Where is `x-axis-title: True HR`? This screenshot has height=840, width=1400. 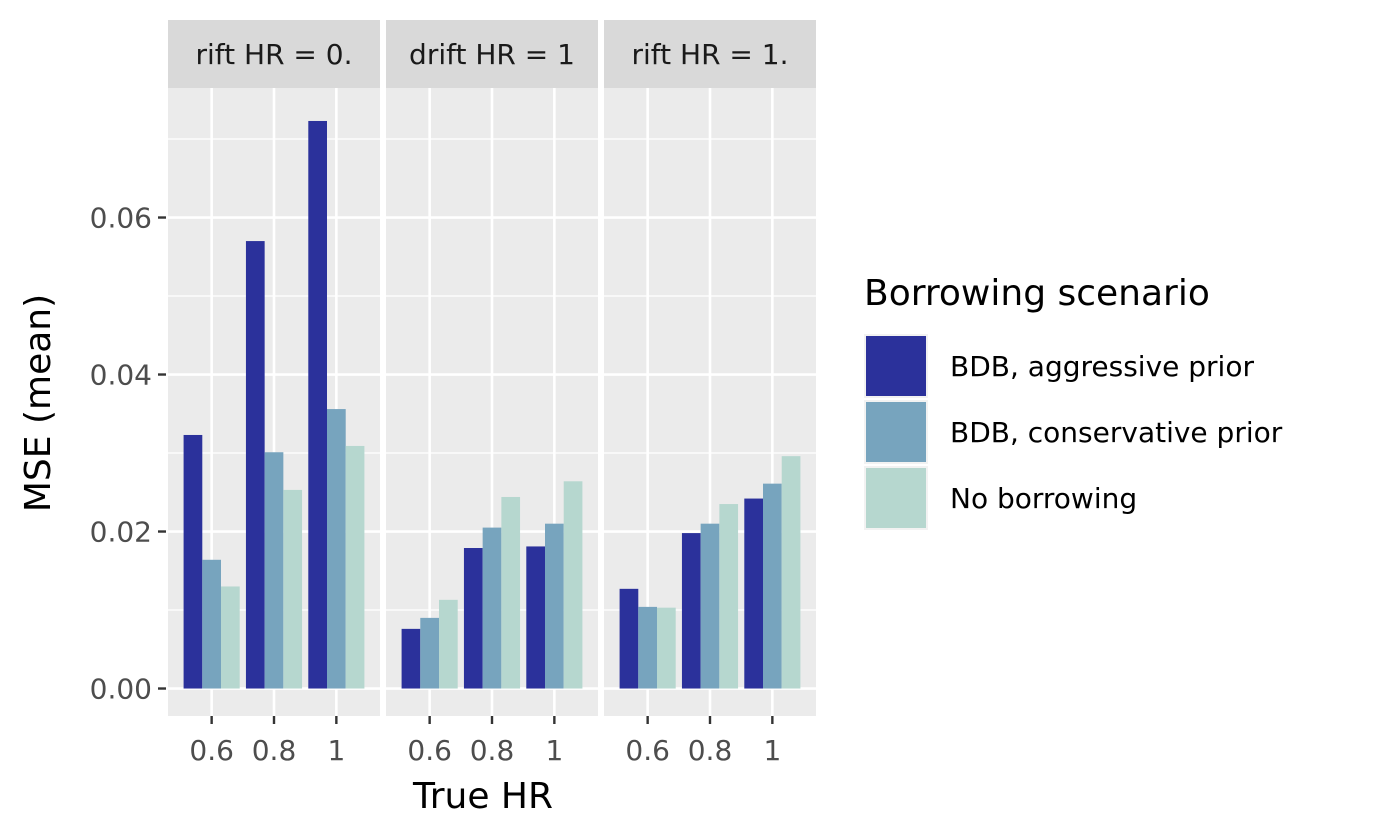
x-axis-title: True HR is located at coordinates (482, 796).